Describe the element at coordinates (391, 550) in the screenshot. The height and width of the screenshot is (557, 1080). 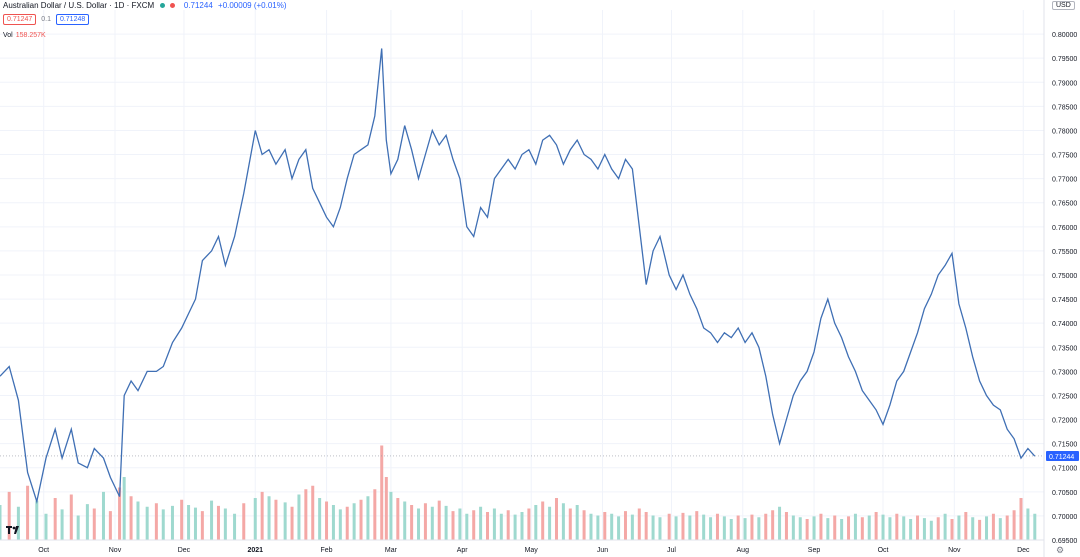
I see `time-tick-label: Mar` at that location.